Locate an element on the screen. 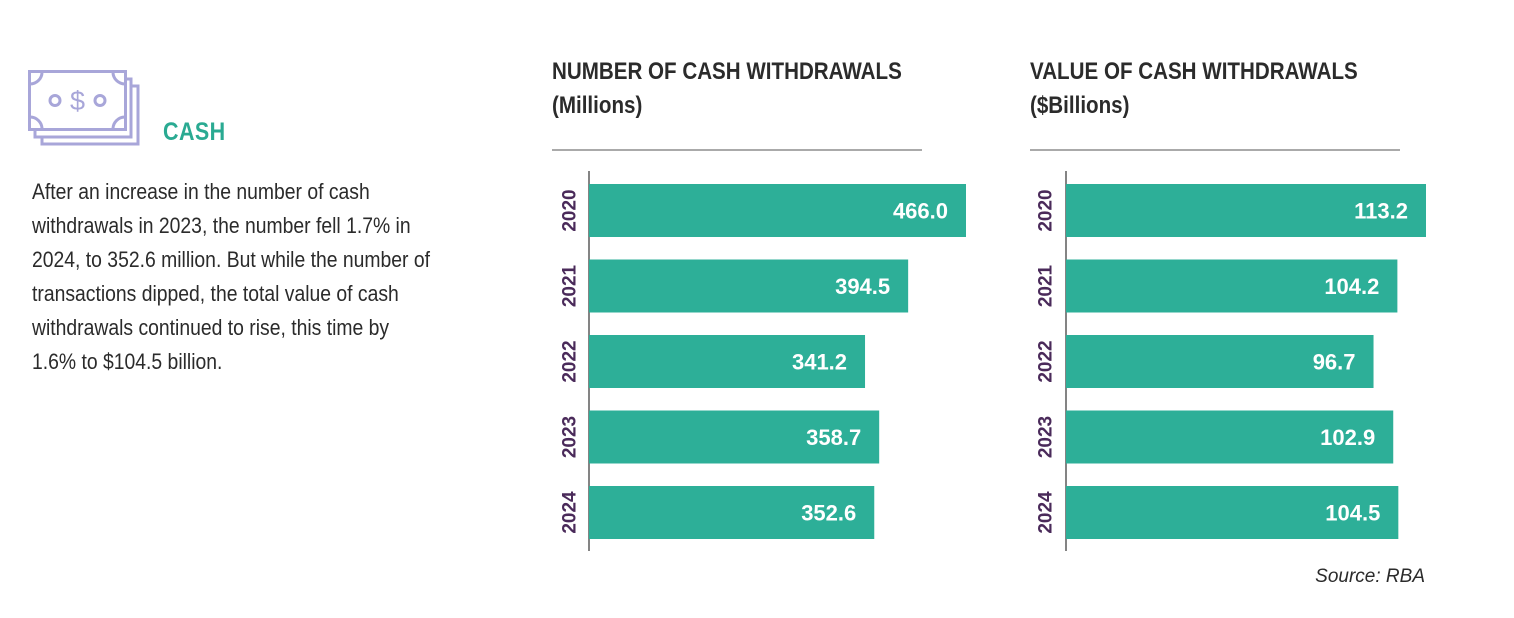 The height and width of the screenshot is (618, 1514). chart-2-year-label: 2020 is located at coordinates (1046, 210).